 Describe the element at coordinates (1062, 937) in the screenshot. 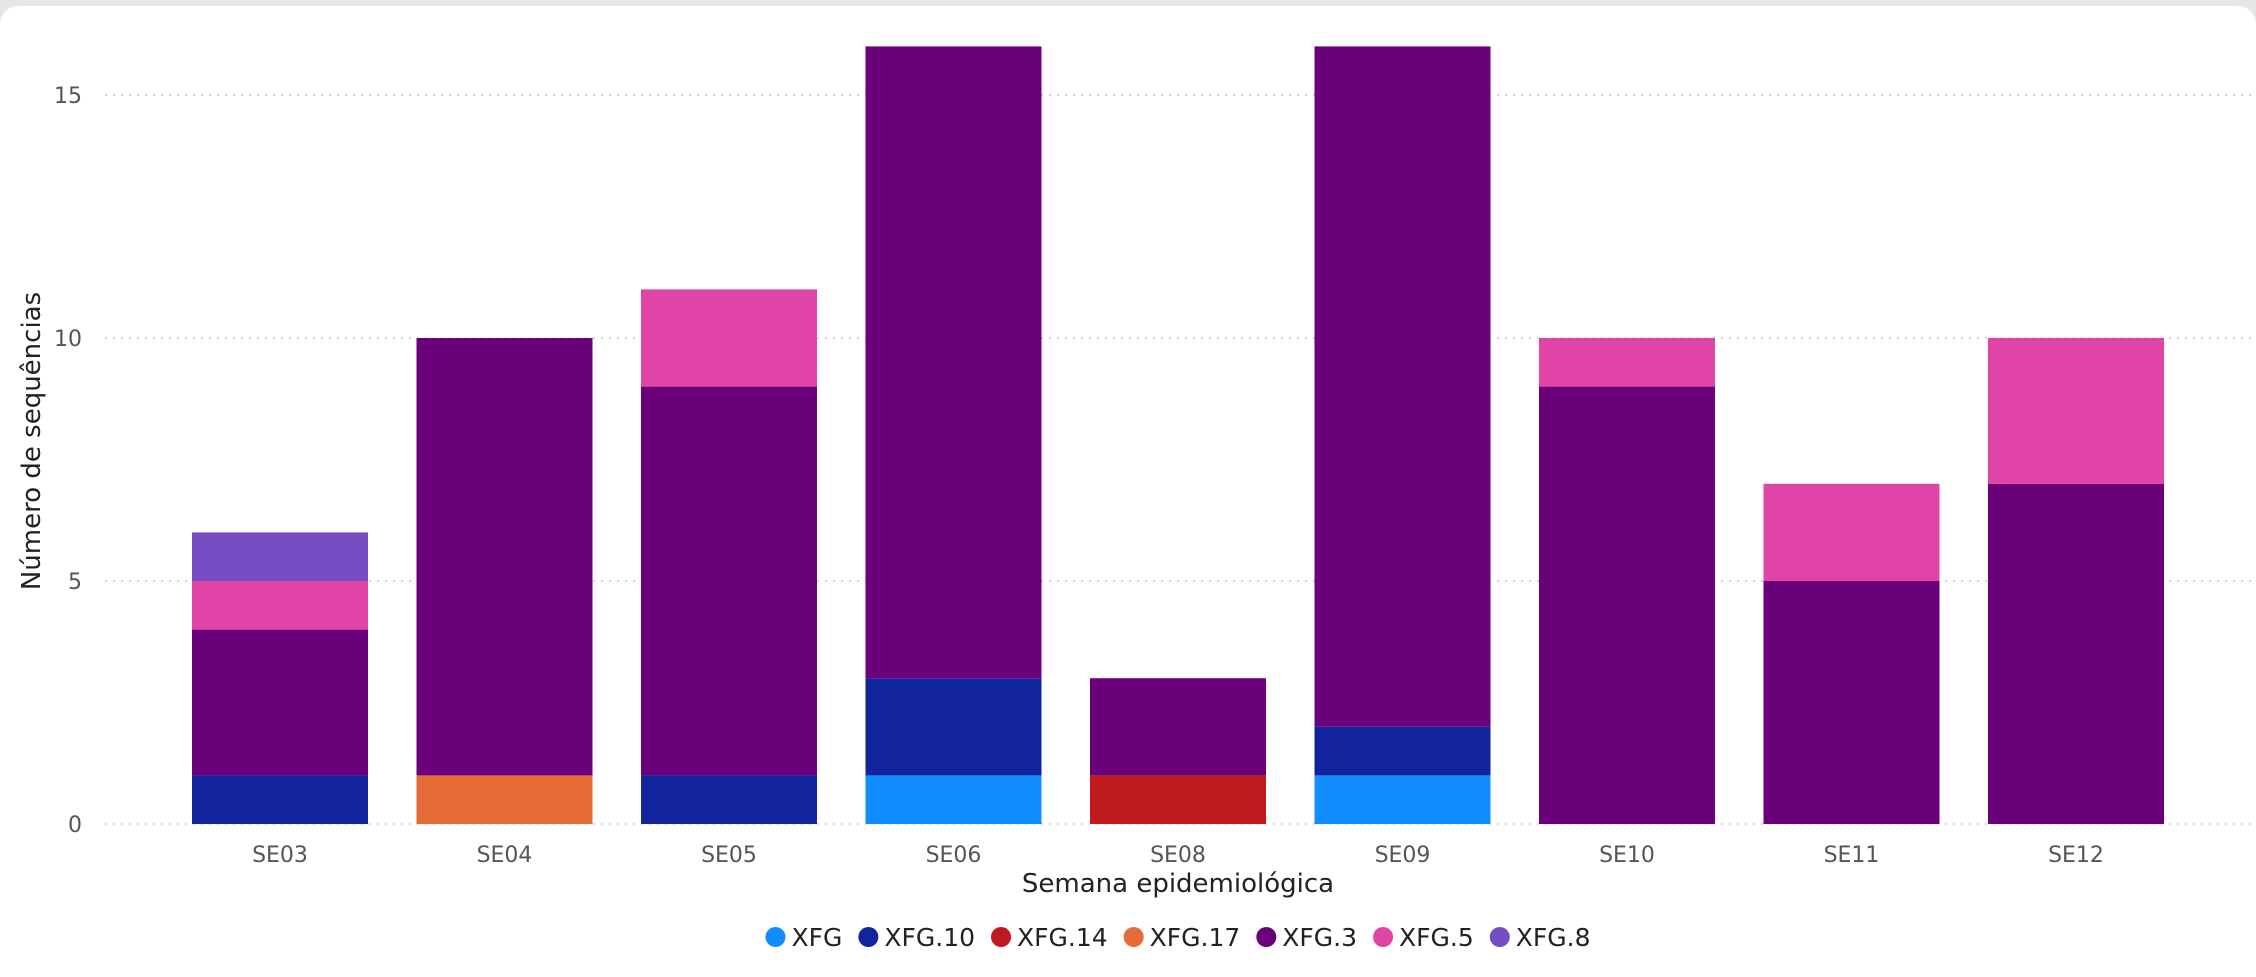

I see `legend-label: XFG.14` at that location.